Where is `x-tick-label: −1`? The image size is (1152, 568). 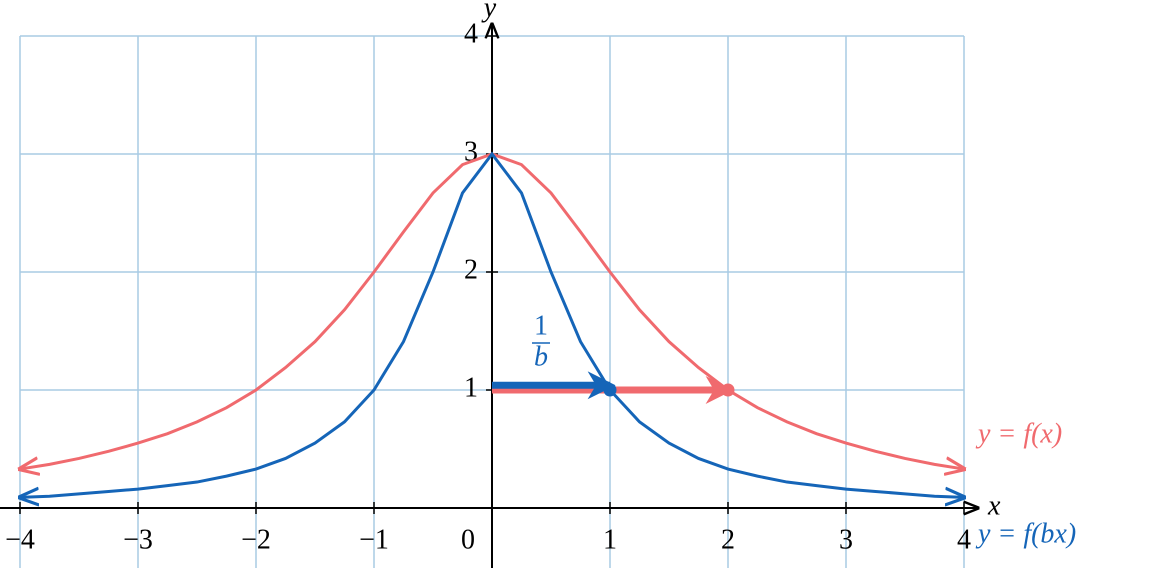
x-tick-label: −1 is located at coordinates (374, 539).